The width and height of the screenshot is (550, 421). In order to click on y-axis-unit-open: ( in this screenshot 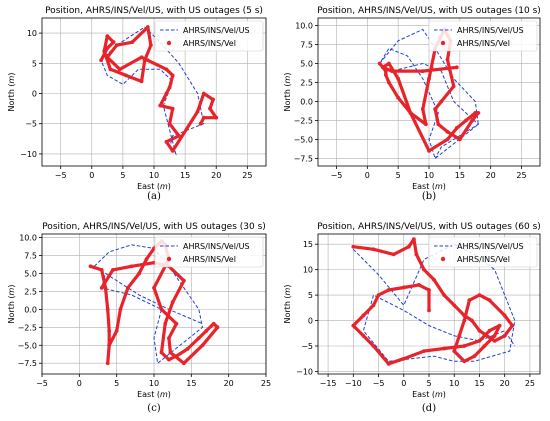, I will do `click(287, 298)`.